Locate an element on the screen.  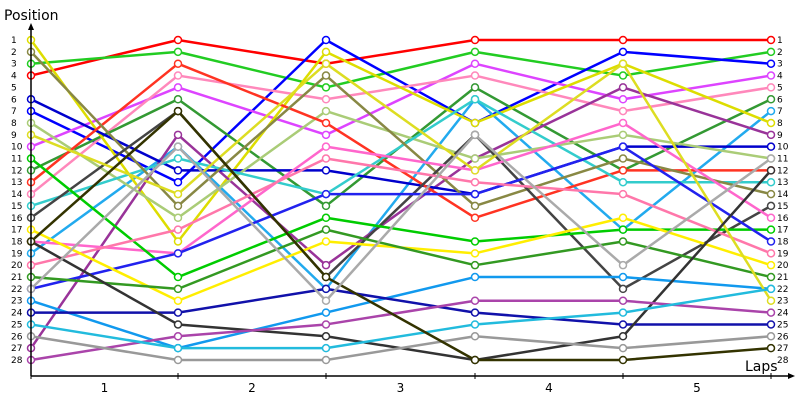
y-tick-label-right: 23 is located at coordinates (782, 302).